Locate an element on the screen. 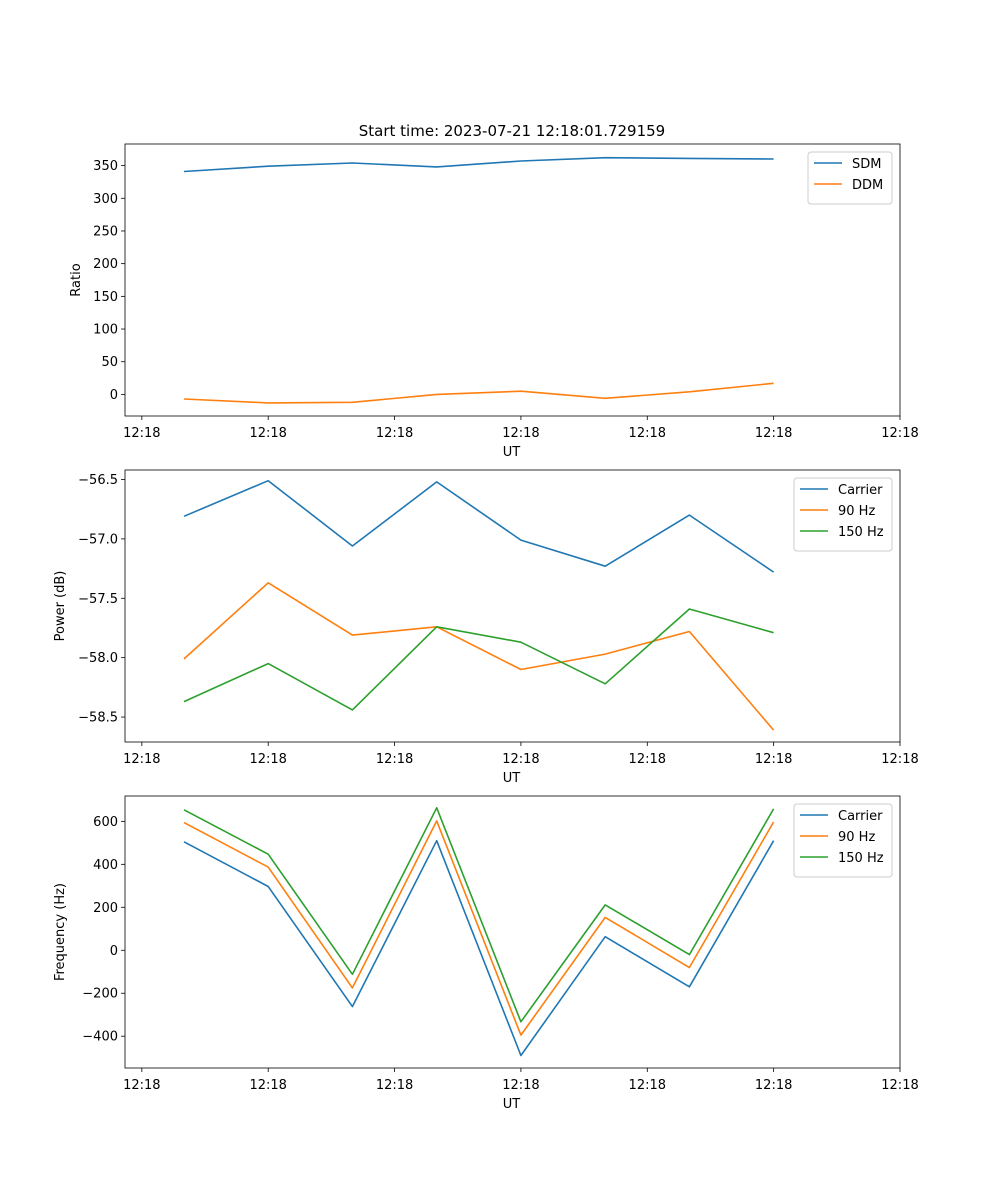  y-tick-label: −400 is located at coordinates (100, 1037).